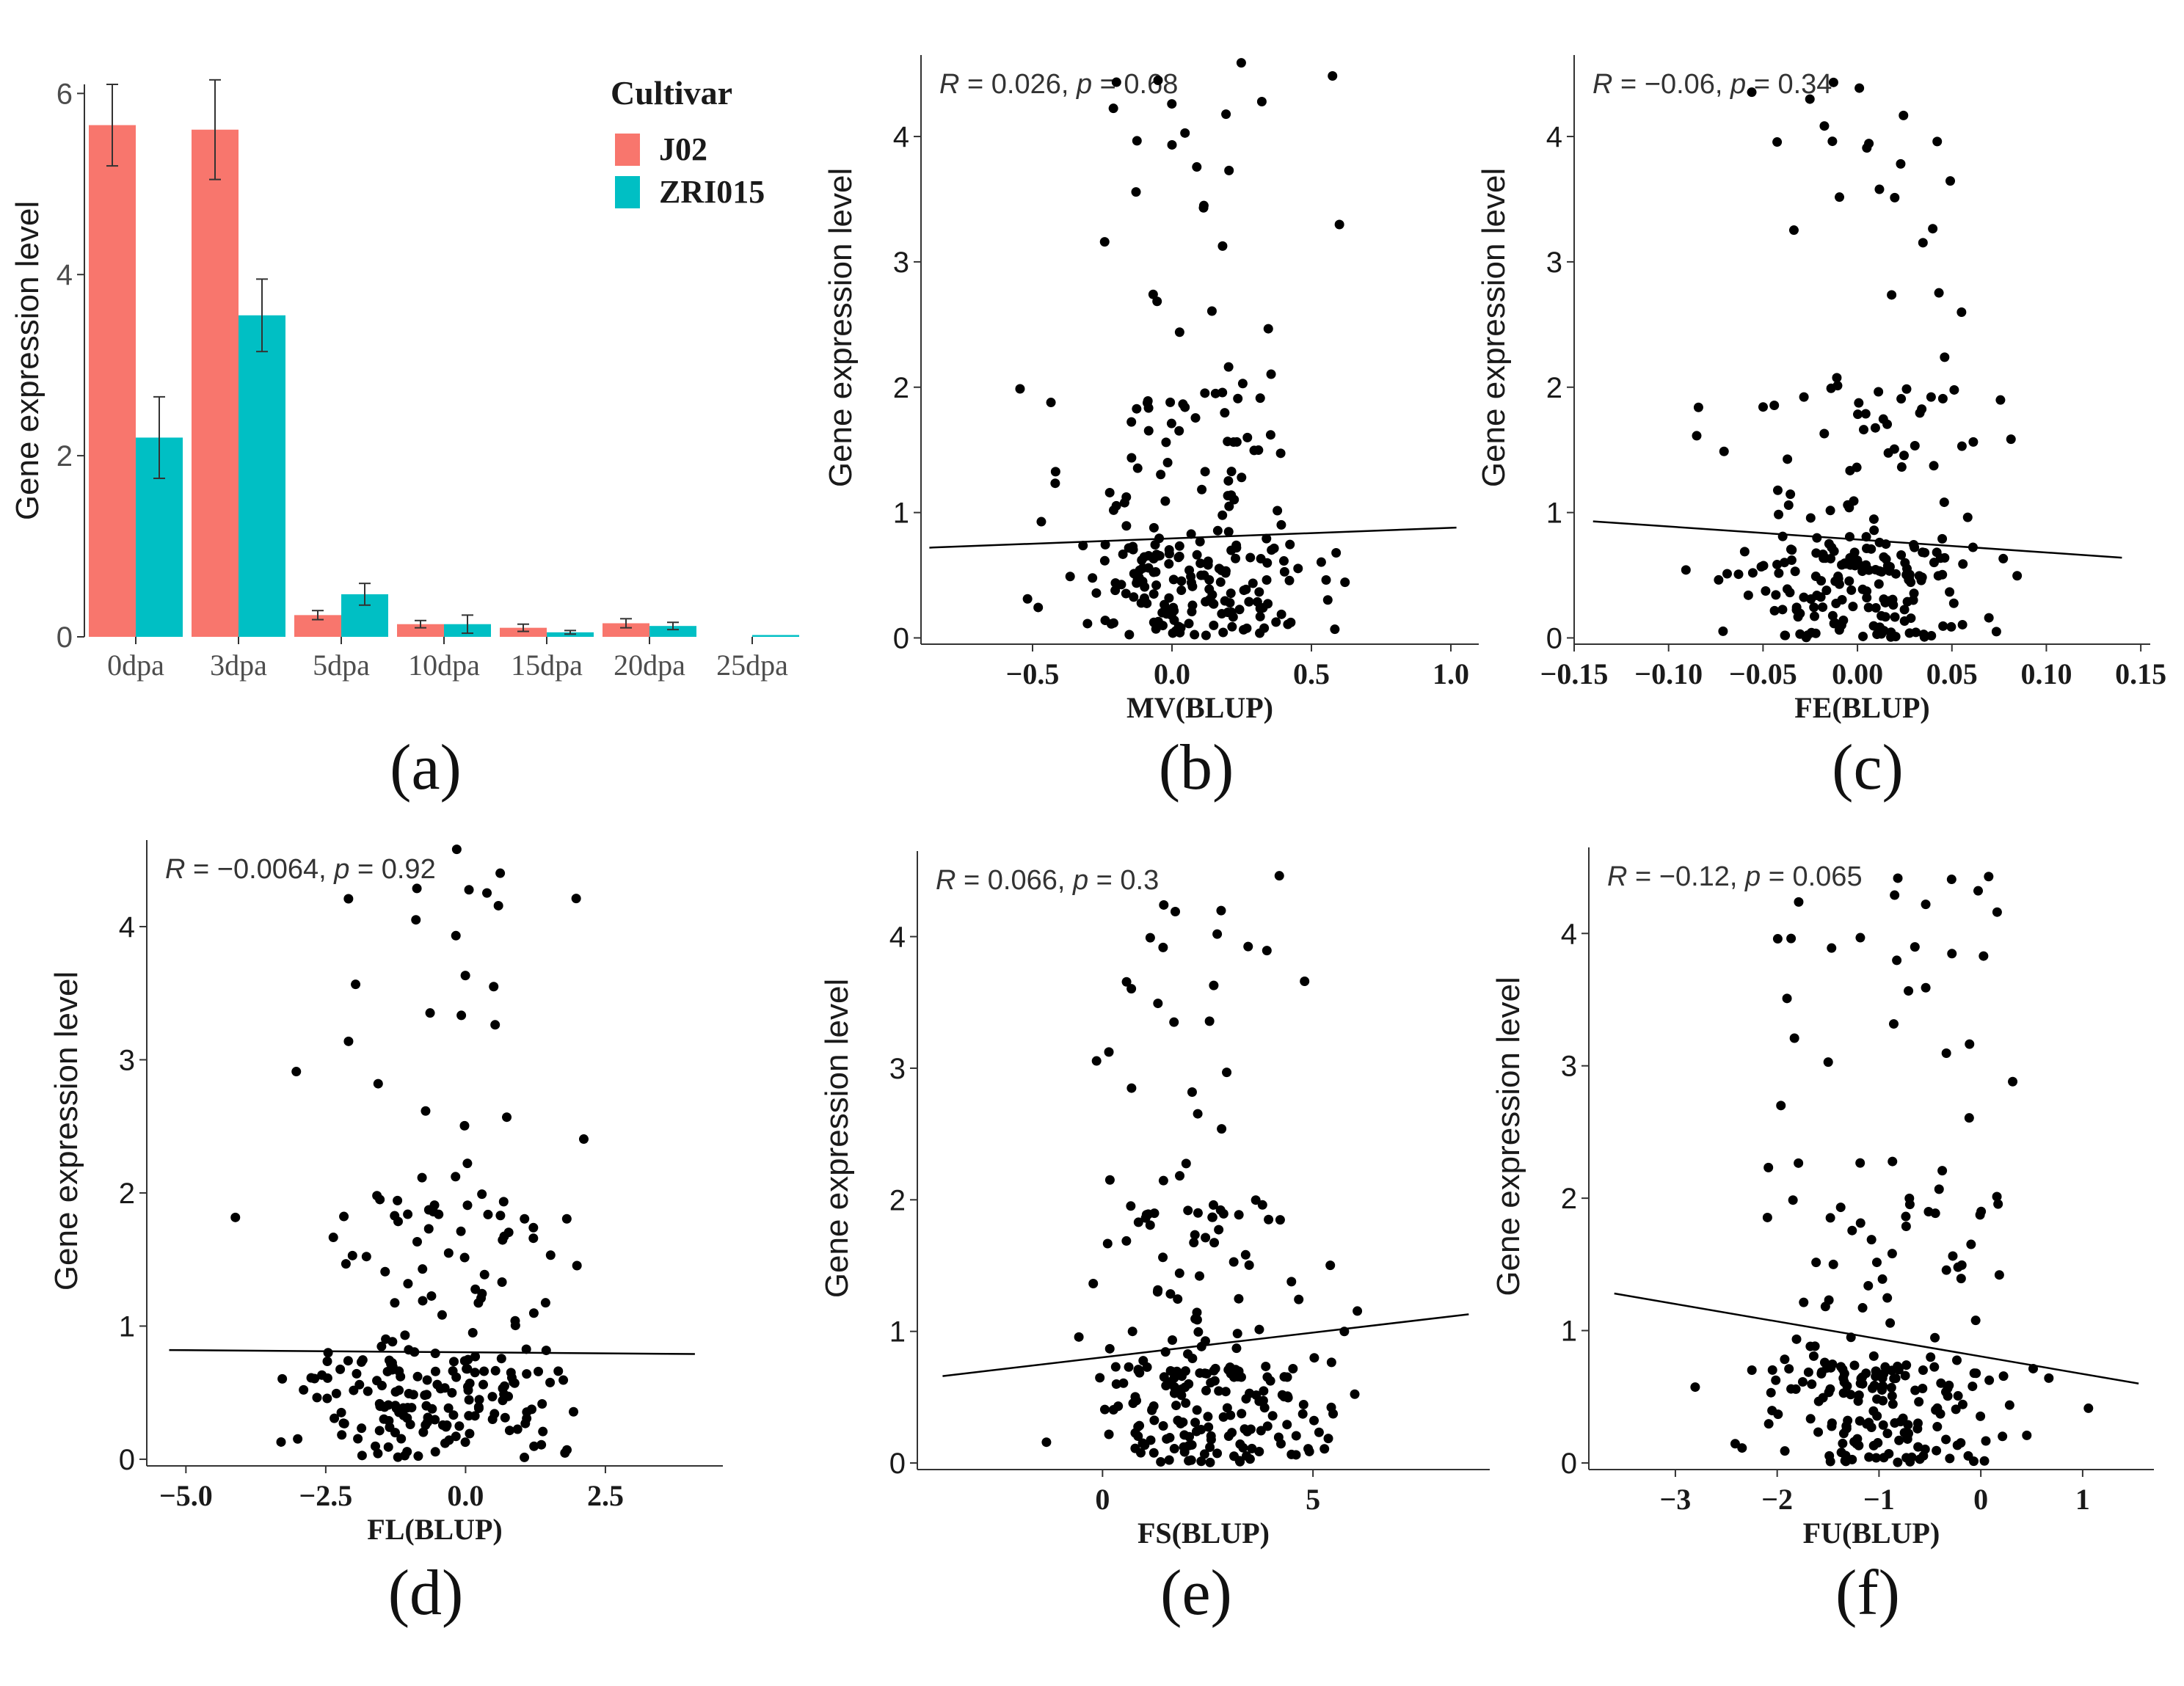 The width and height of the screenshot is (2184, 1686). I want to click on x-tick-label: 0, so click(1102, 1499).